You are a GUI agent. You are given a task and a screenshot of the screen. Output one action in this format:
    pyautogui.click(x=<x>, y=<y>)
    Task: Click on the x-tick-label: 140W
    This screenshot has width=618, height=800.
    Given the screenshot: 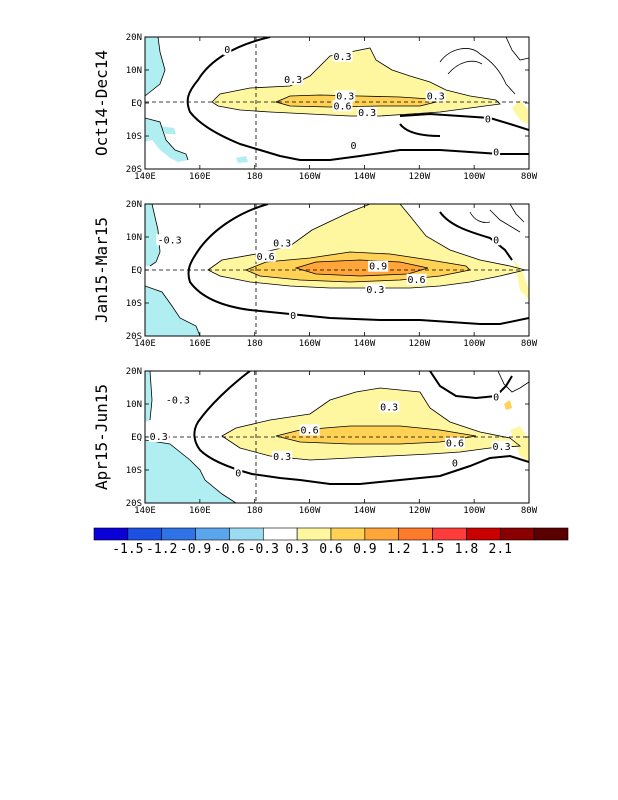 What is the action you would take?
    pyautogui.click(x=365, y=511)
    